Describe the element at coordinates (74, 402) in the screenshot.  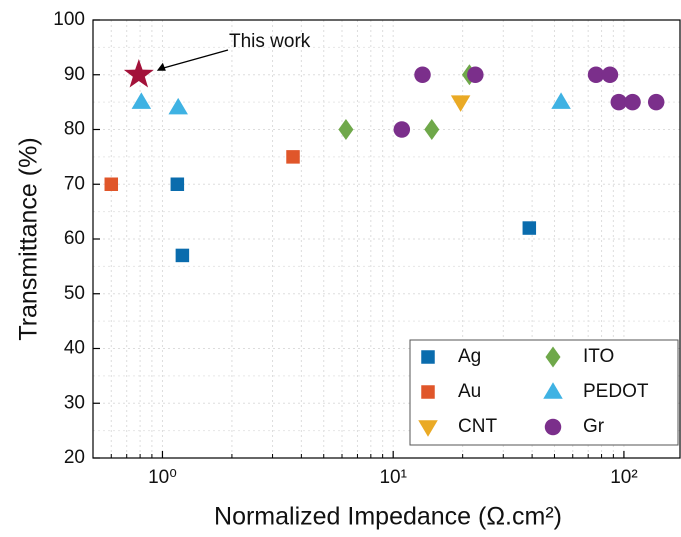
I see `y-tick-label: 30` at that location.